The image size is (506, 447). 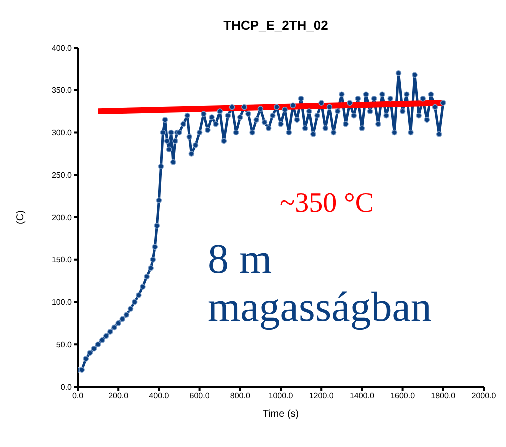 What do you see at coordinates (62, 260) in the screenshot?
I see `y-tick-label: 150.0` at bounding box center [62, 260].